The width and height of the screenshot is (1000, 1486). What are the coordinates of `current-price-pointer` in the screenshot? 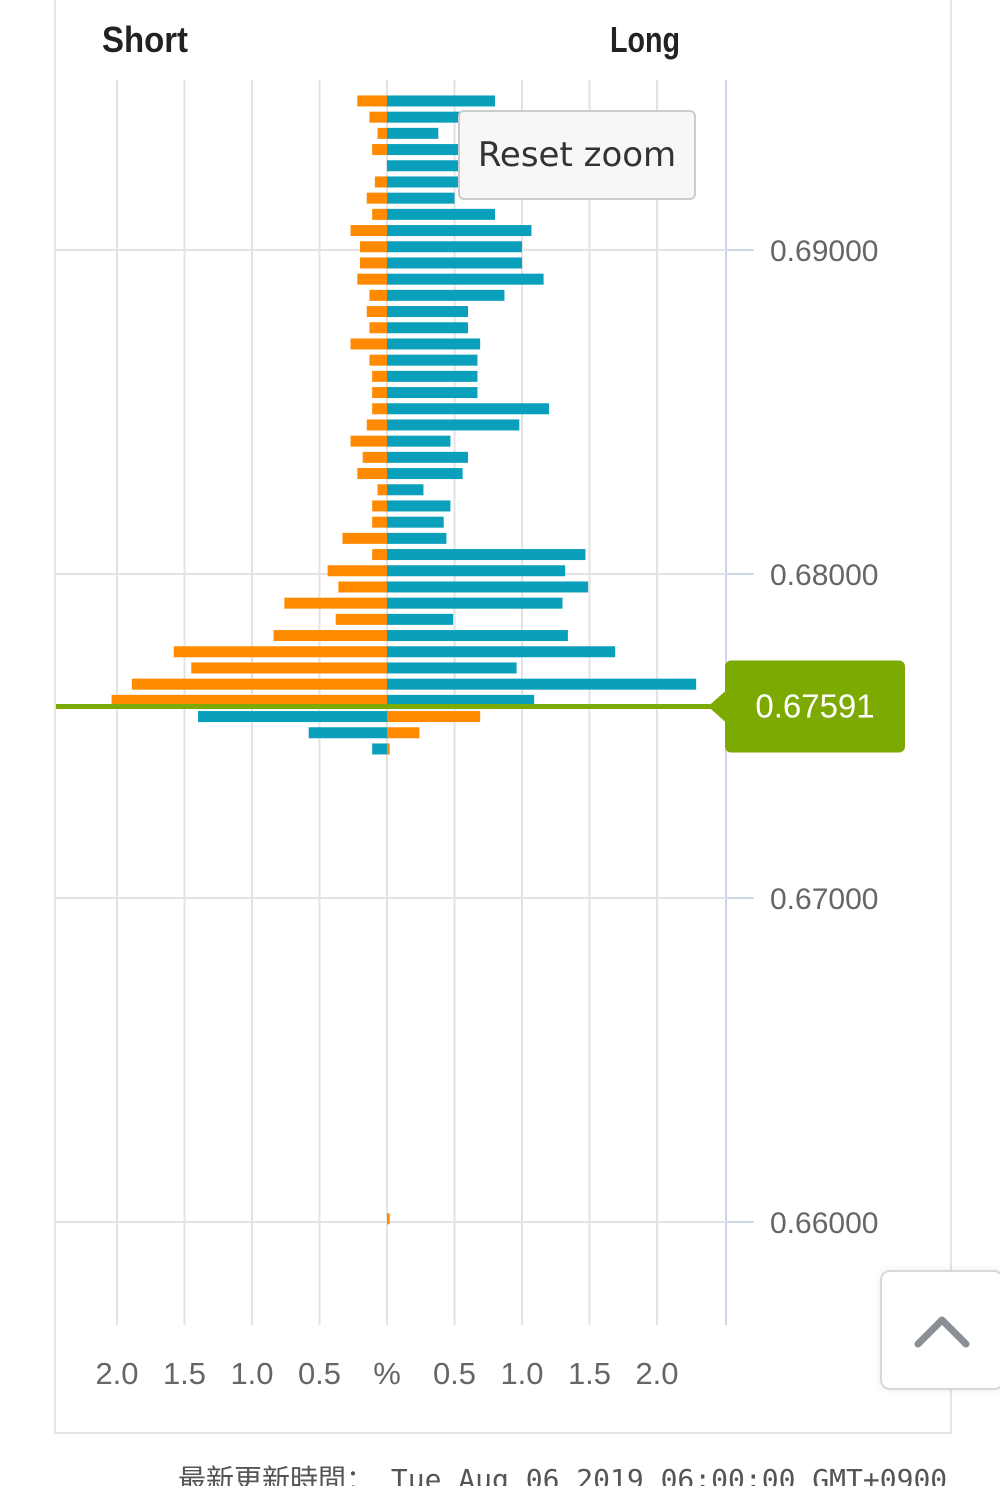 It's located at (717, 706).